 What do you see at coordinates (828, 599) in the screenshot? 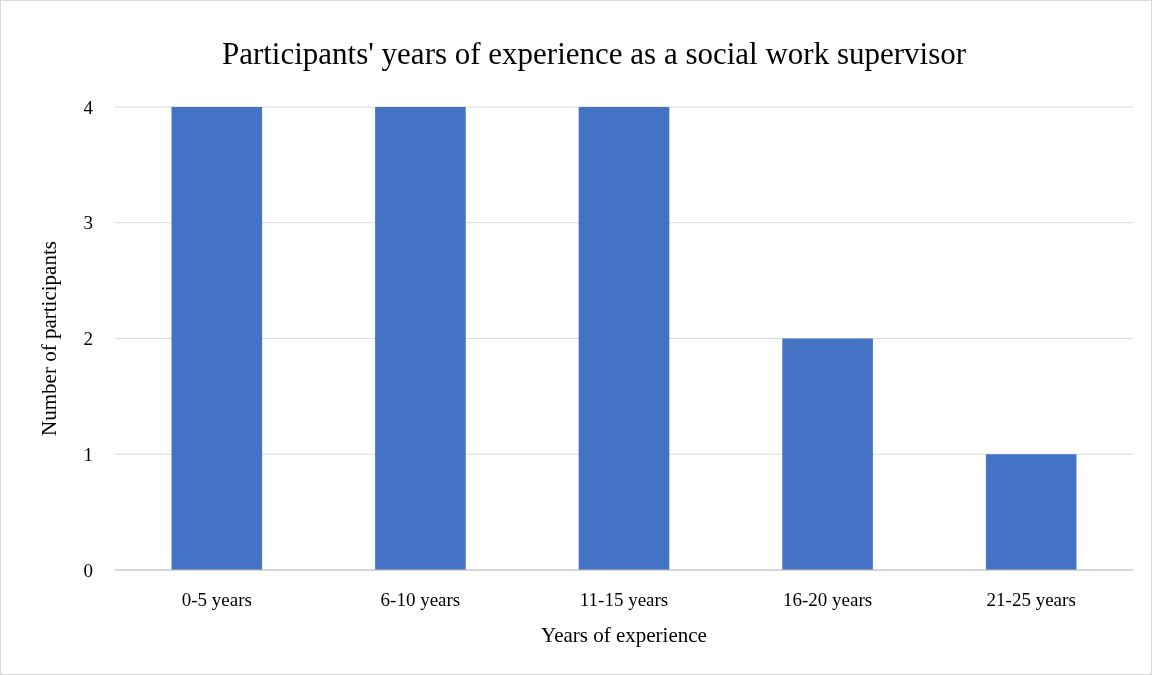
I see `x-tick-label: 16-20 years` at bounding box center [828, 599].